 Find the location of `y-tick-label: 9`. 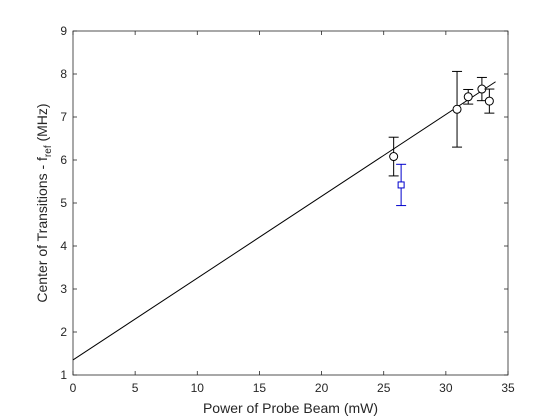

y-tick-label: 9 is located at coordinates (63, 31).